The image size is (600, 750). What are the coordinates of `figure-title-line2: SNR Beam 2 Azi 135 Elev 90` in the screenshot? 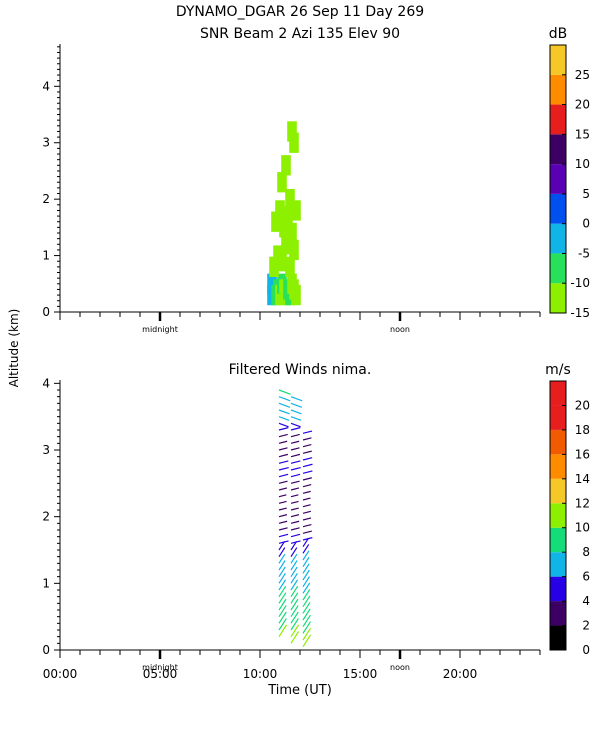 It's located at (300, 34).